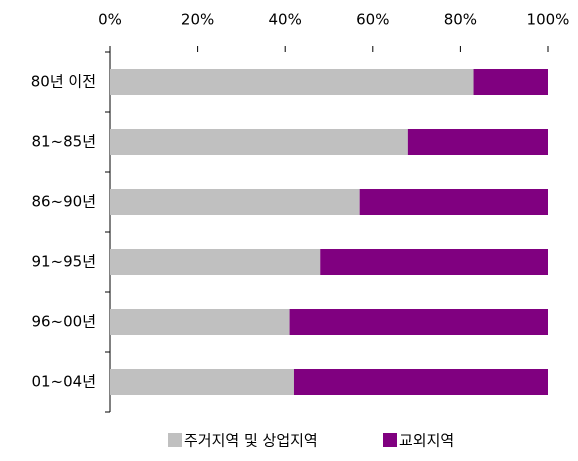 Image resolution: width=578 pixels, height=461 pixels. Describe the element at coordinates (63, 262) in the screenshot. I see `y-tick-label: 91~95년` at that location.